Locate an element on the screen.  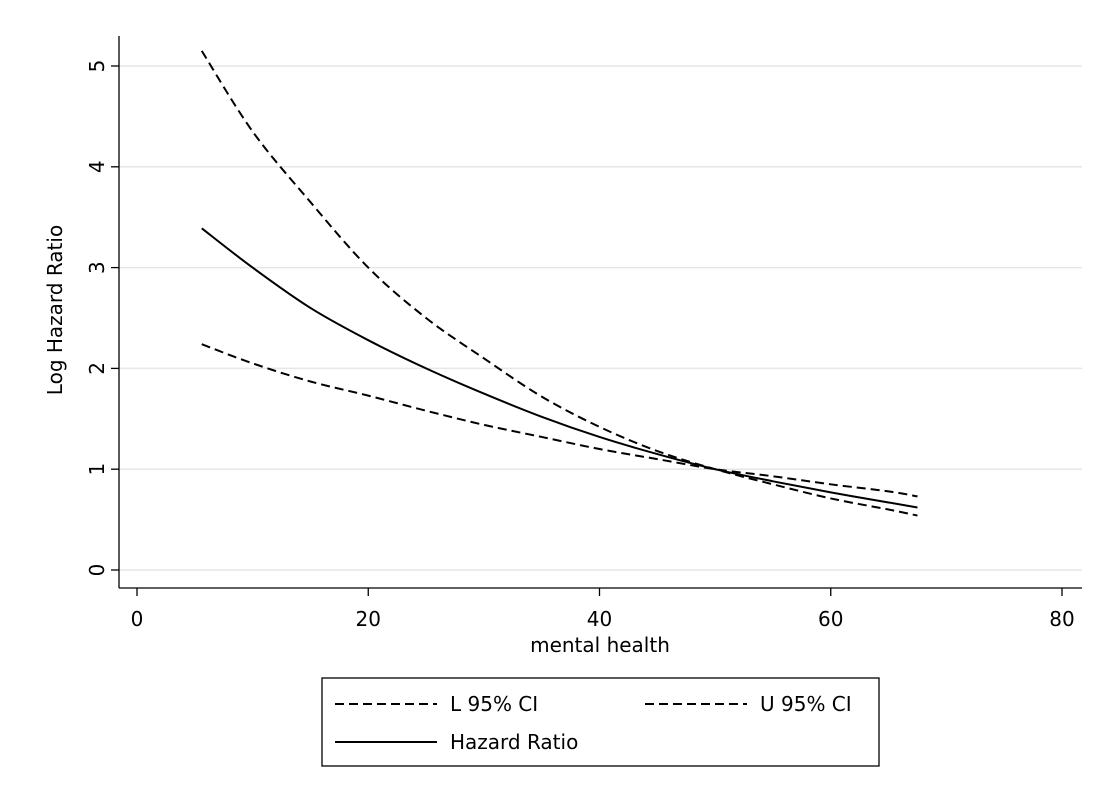
series-line-l-95-ci is located at coordinates (559, 420).